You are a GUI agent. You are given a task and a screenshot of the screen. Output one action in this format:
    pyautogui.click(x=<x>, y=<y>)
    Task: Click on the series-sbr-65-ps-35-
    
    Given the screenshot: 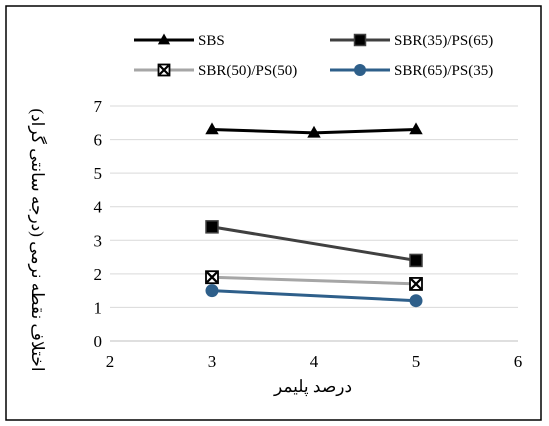 What is the action you would take?
    pyautogui.click(x=314, y=296)
    